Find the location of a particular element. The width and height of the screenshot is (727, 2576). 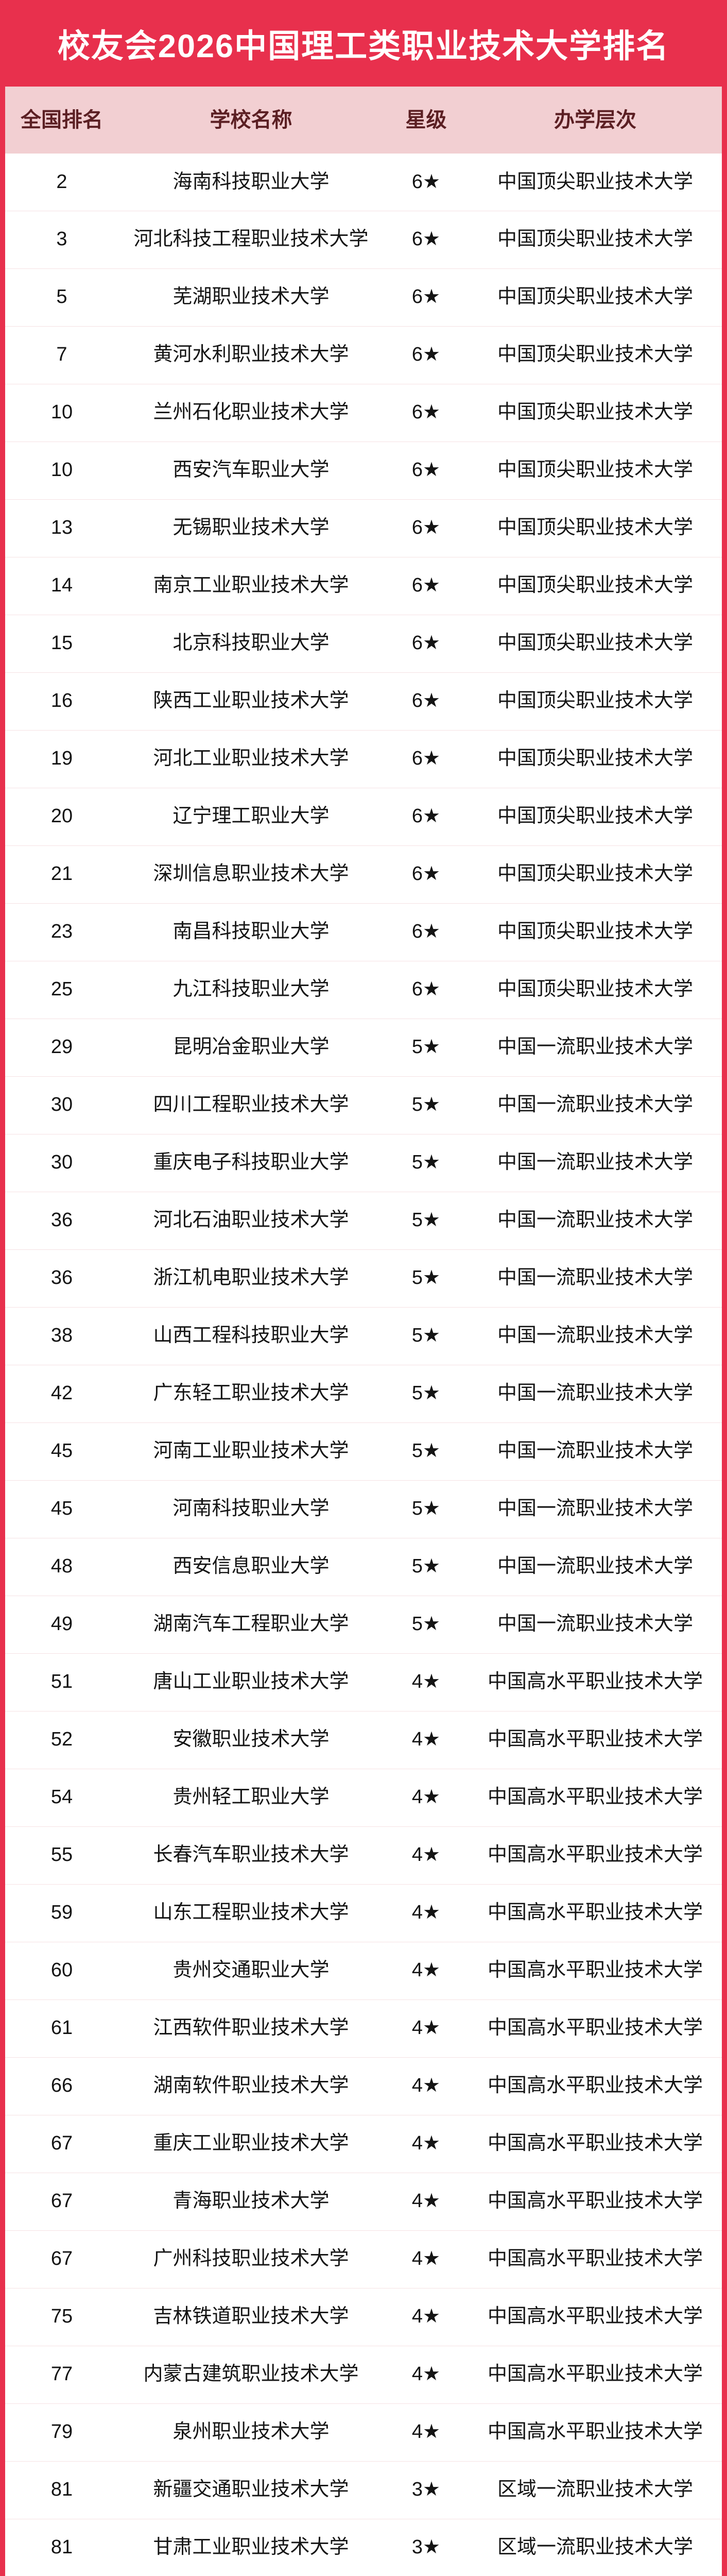

school-name-cell: 河北石油职业技术大学 is located at coordinates (251, 1220).